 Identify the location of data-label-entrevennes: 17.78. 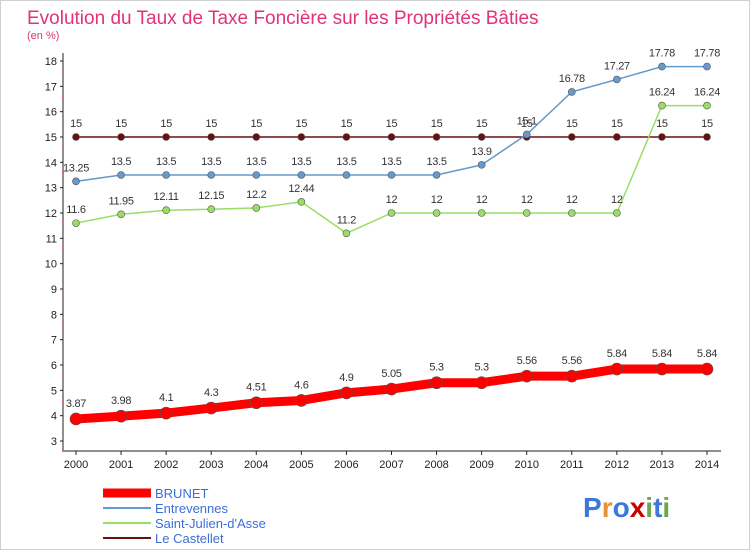
(662, 54).